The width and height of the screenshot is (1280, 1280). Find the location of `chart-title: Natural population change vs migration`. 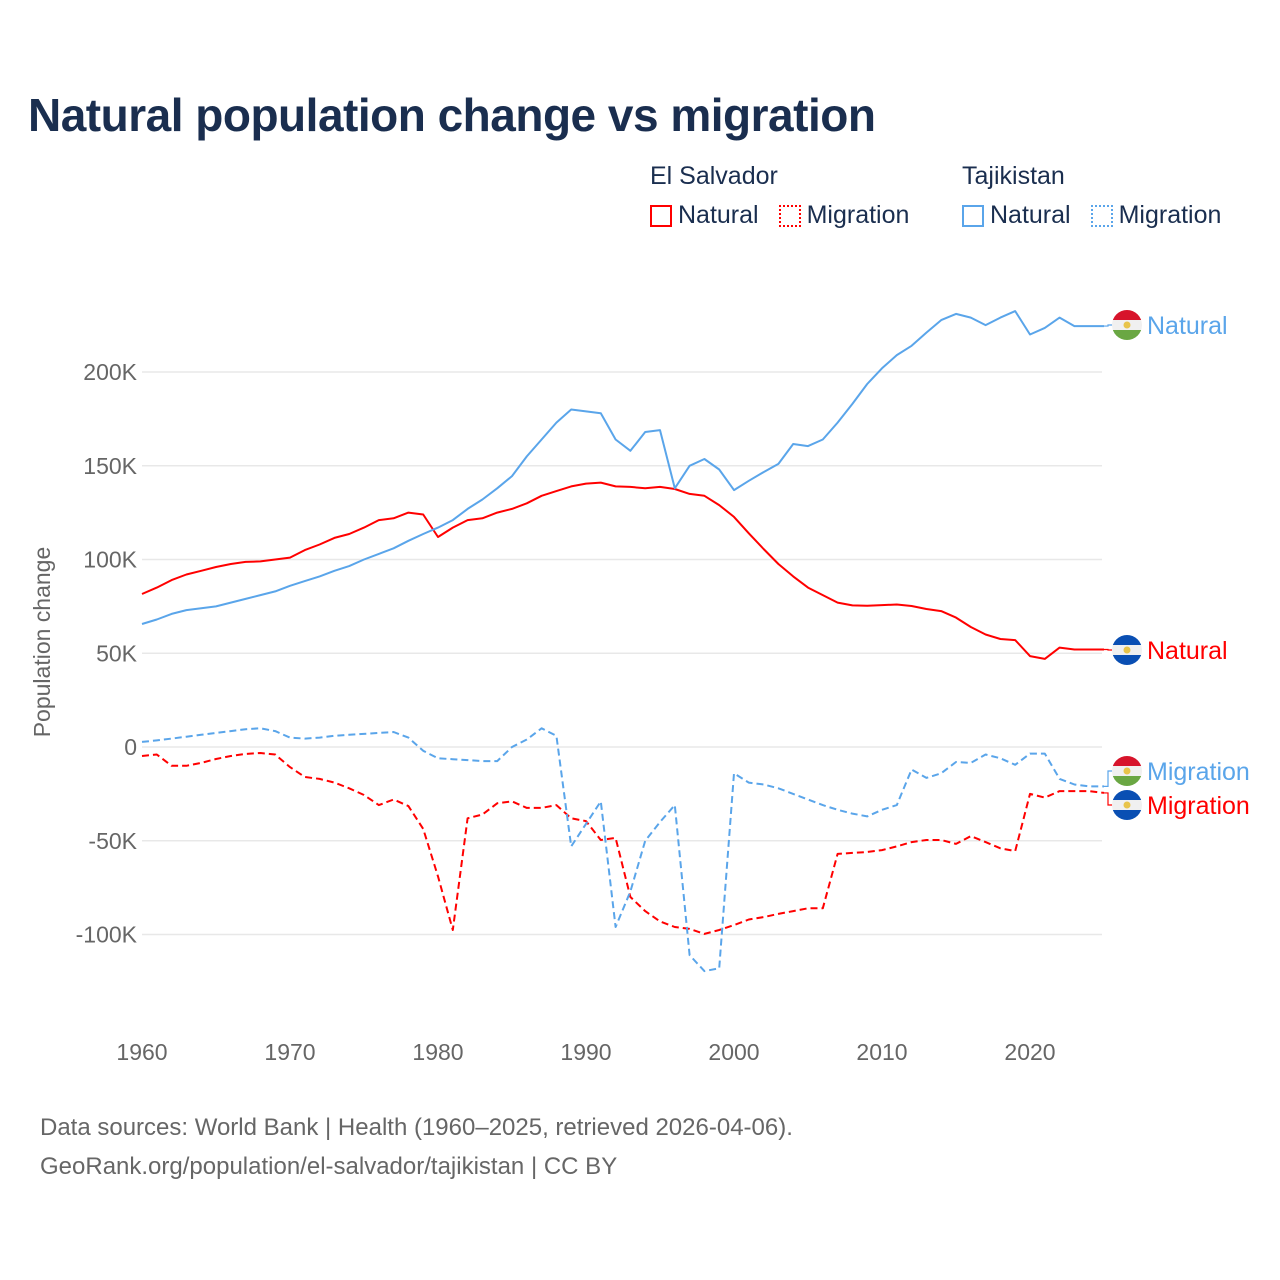

chart-title: Natural population change vs migration is located at coordinates (452, 115).